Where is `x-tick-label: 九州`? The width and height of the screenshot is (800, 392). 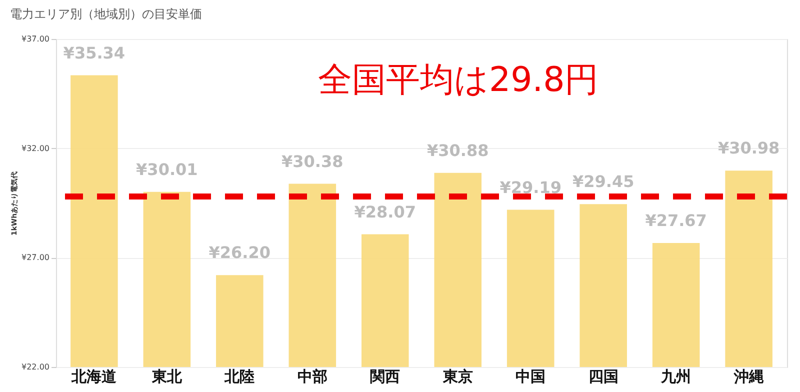 x-tick-label: 九州 is located at coordinates (676, 377).